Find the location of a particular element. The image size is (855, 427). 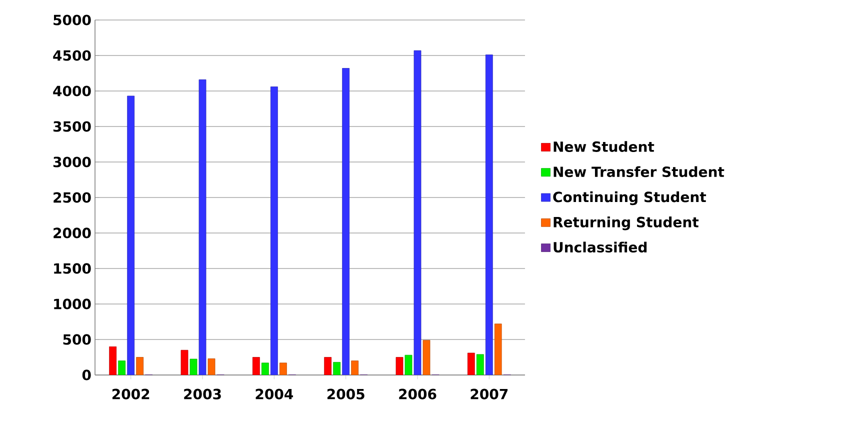

legend-label: New Transfer Student is located at coordinates (639, 172).